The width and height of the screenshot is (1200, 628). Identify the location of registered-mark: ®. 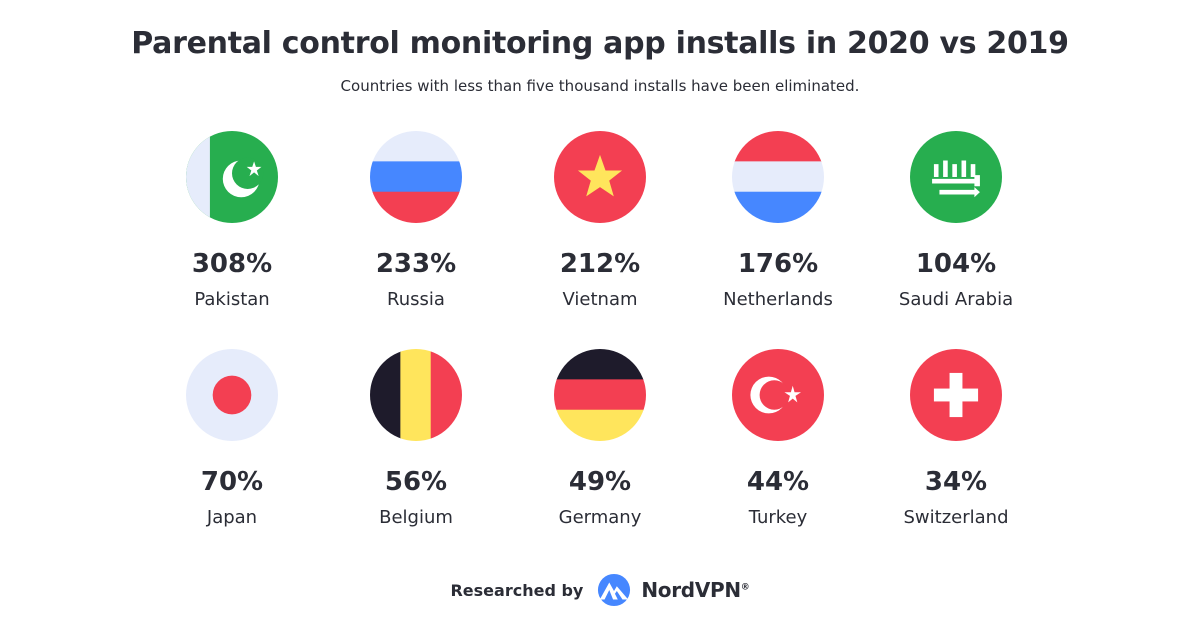
(745, 587).